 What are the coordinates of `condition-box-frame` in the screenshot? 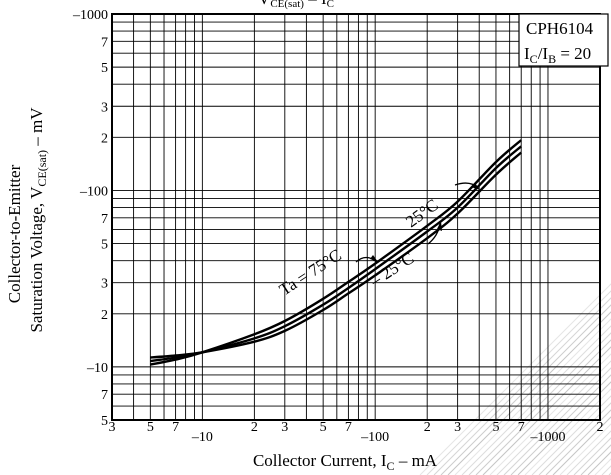 It's located at (563, 40).